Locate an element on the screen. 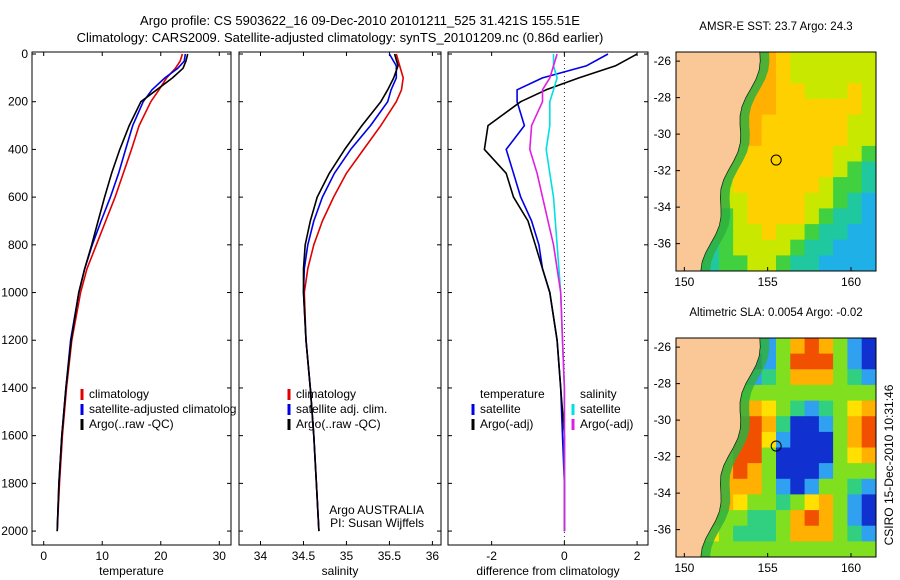  sla_map-float-marker is located at coordinates (776, 446).